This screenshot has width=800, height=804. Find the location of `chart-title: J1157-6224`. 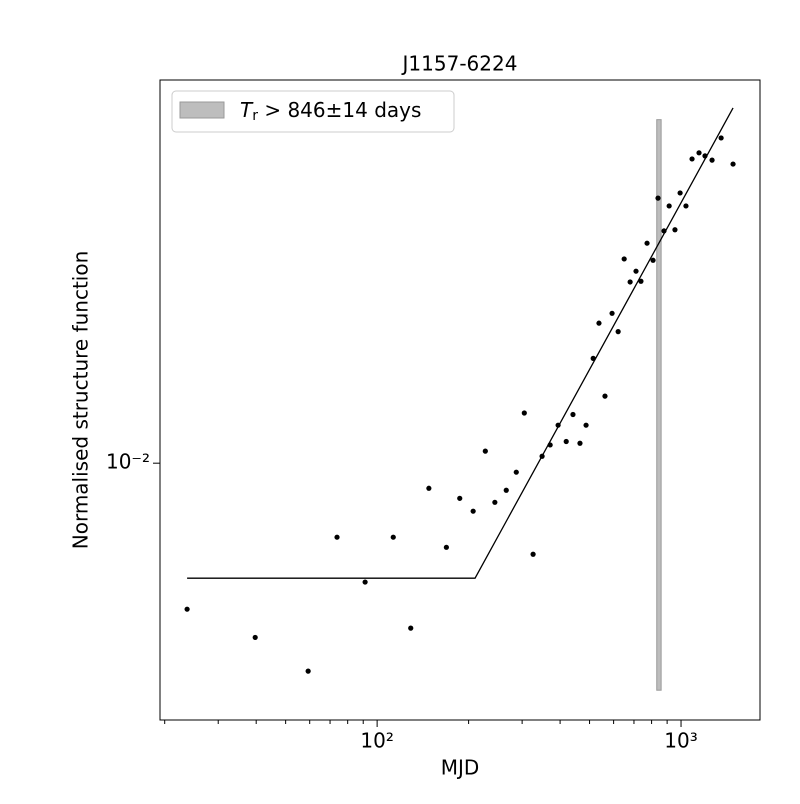

chart-title: J1157-6224 is located at coordinates (459, 64).